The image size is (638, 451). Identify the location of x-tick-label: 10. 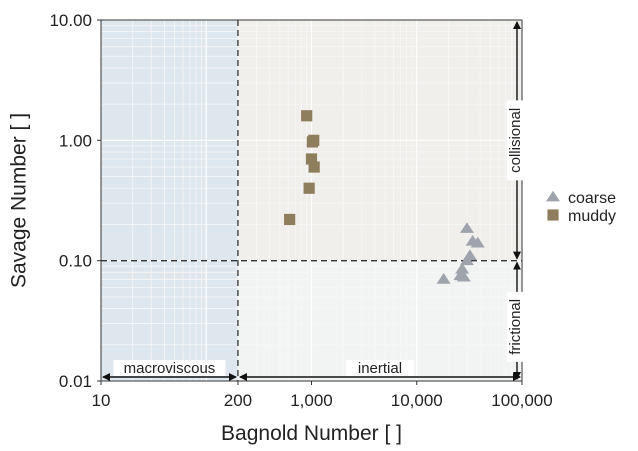
(101, 400).